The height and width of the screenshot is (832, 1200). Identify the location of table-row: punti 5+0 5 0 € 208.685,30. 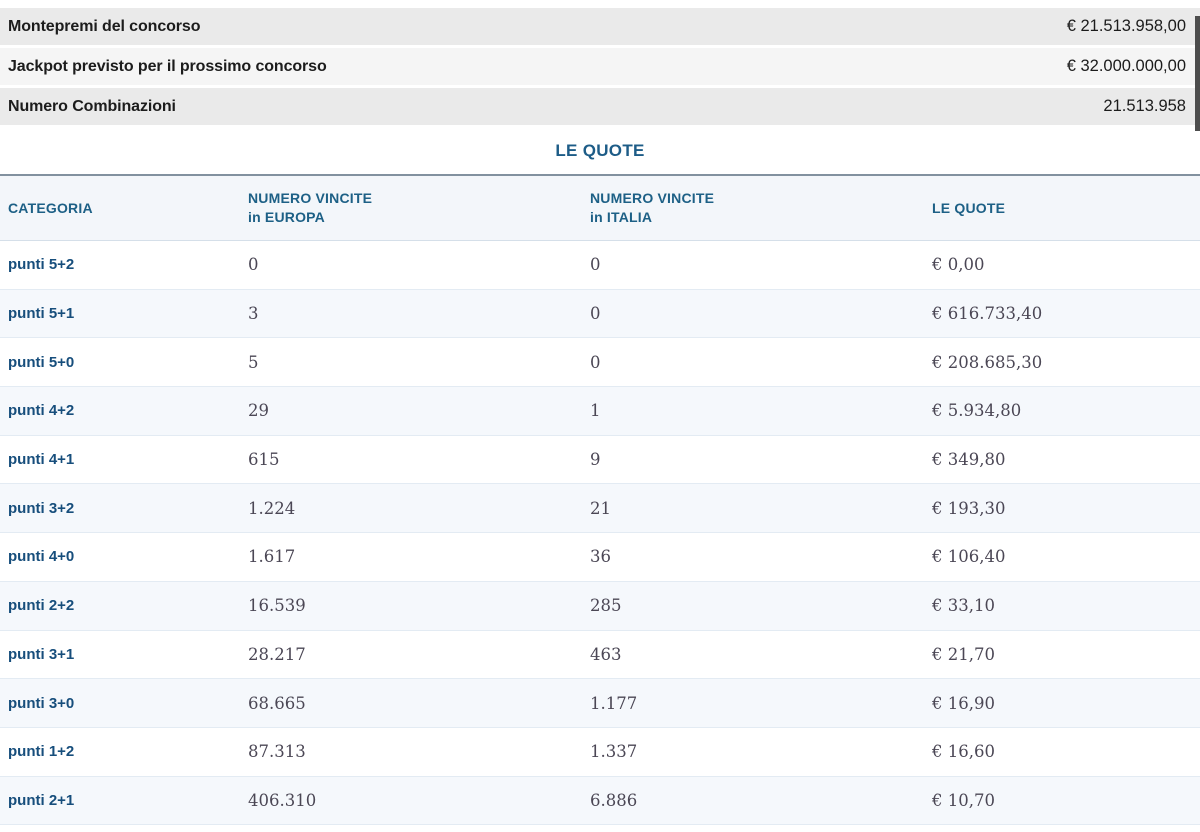
(600, 363).